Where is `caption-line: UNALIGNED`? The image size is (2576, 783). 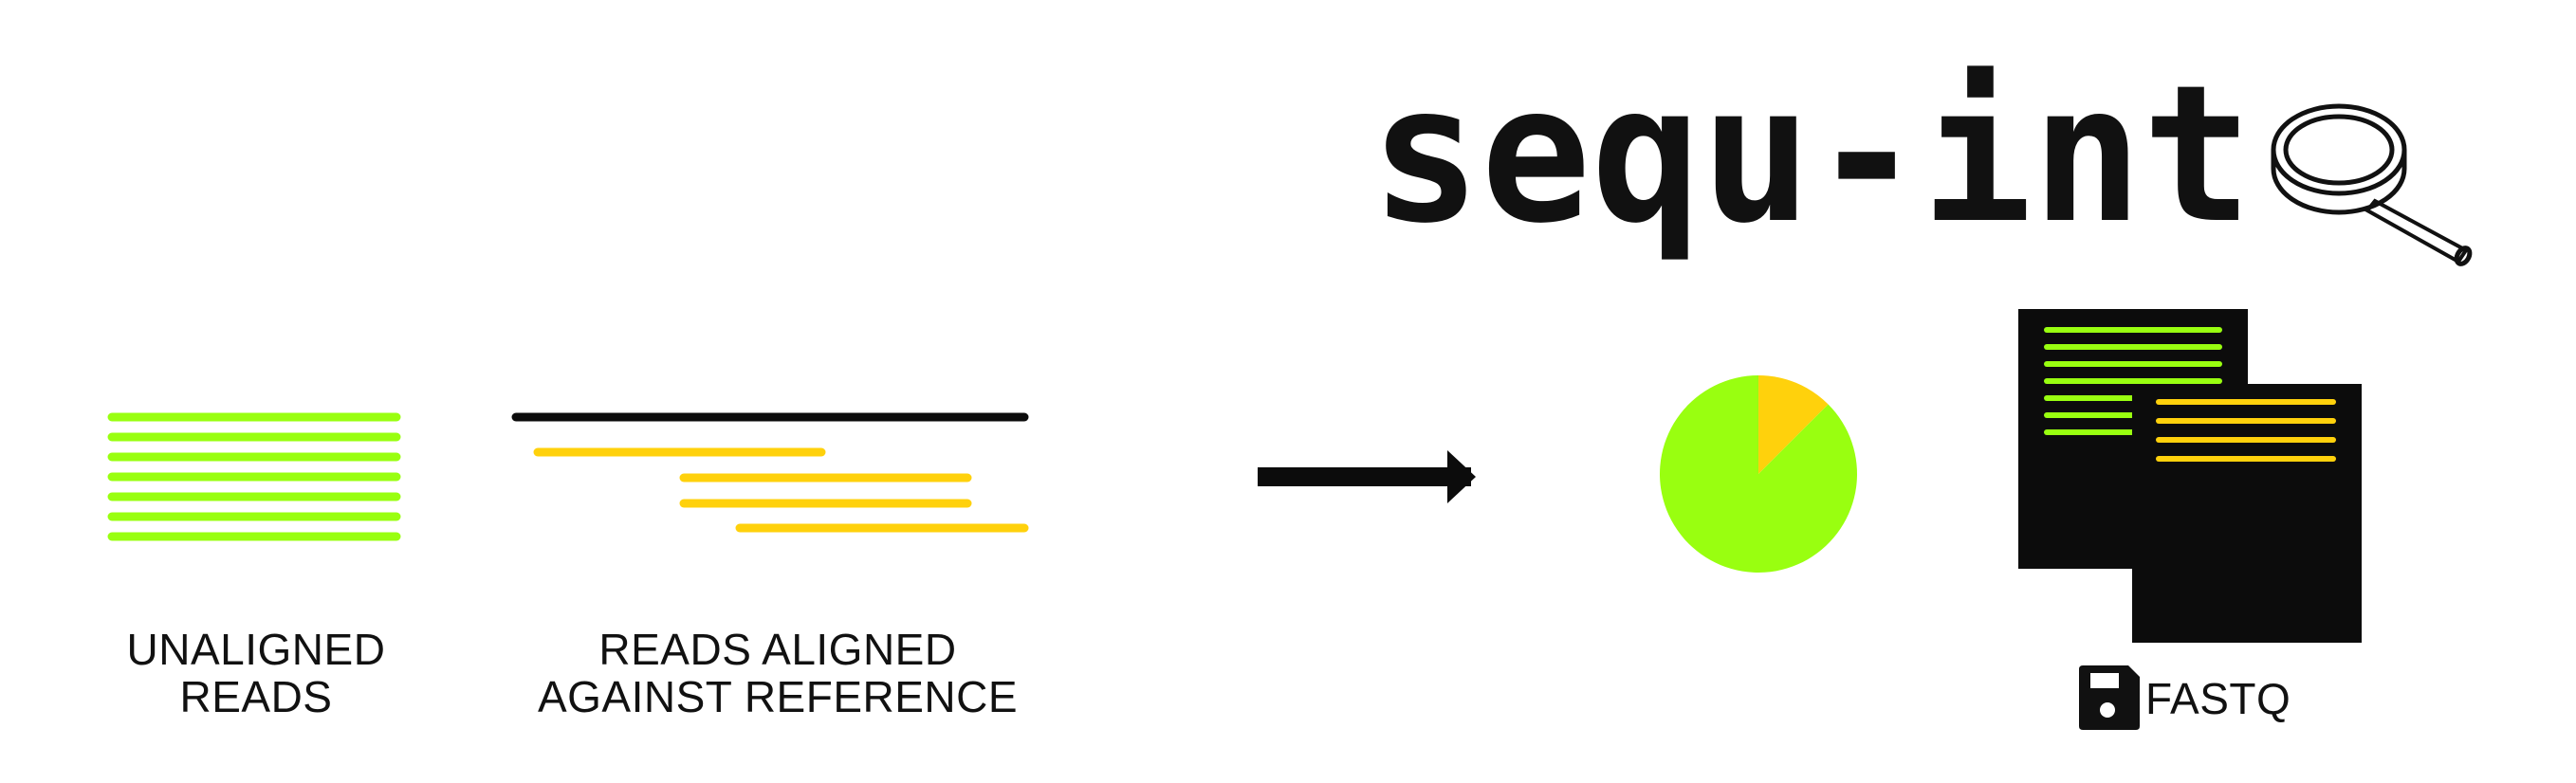
caption-line: UNALIGNED is located at coordinates (256, 649).